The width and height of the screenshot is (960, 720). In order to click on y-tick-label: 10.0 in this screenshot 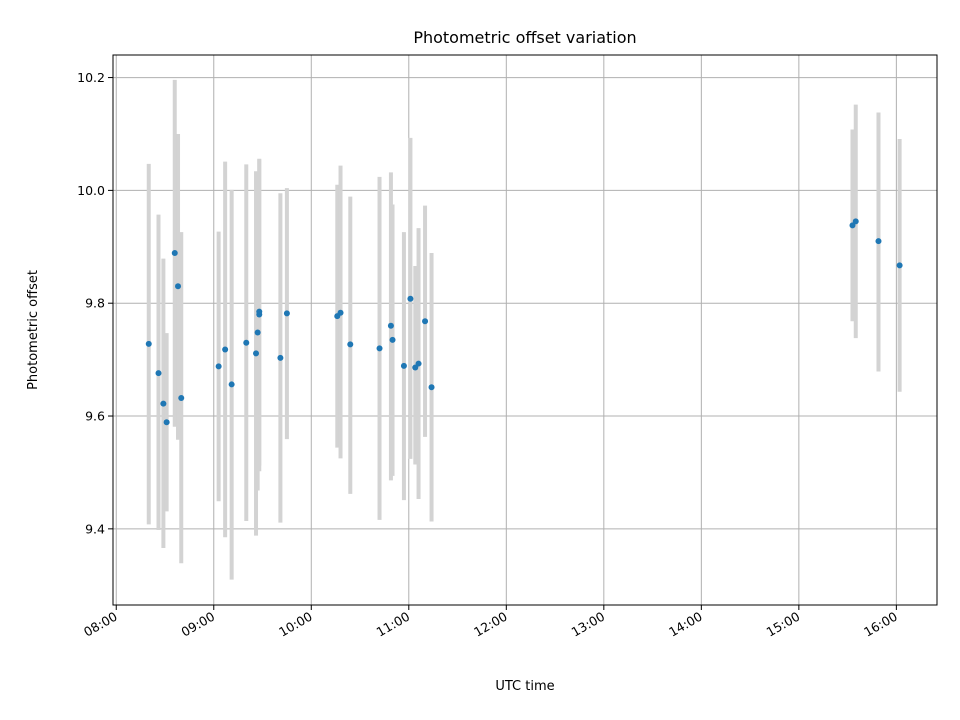, I will do `click(91, 190)`.